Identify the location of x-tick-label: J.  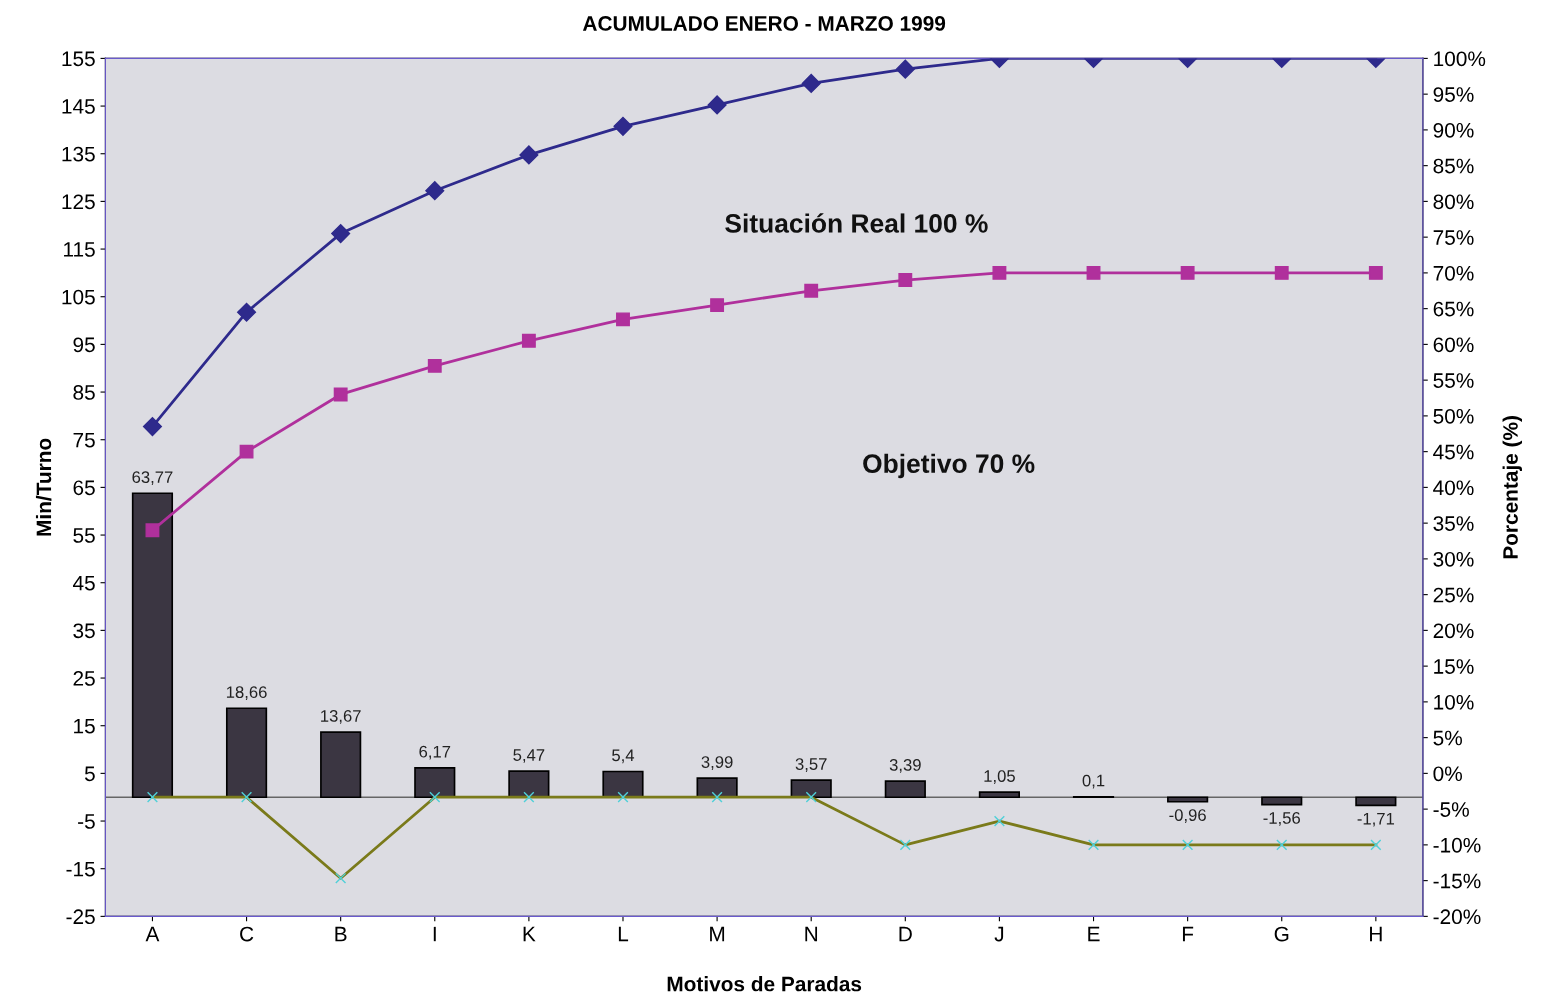
(999, 934).